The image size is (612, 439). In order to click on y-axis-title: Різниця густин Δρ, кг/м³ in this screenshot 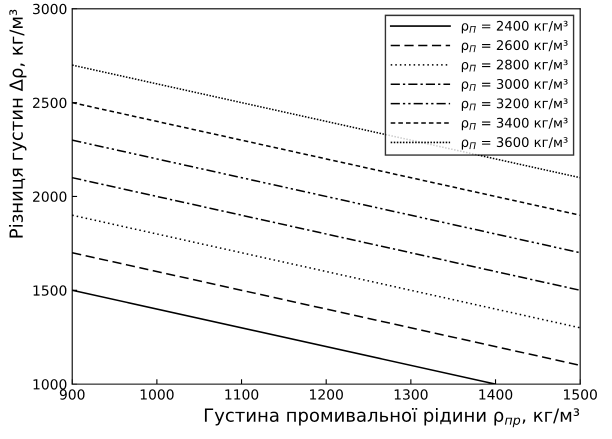, I will do `click(17, 124)`.